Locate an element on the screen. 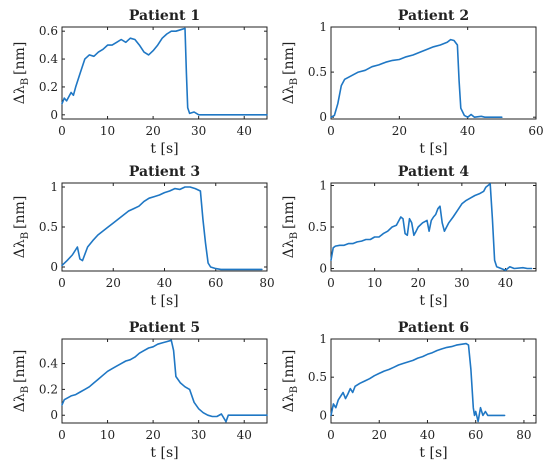  panel-4: Patient 4 0 10 20 30 40 0 0.5 1 t [s] ΔλB [nm] is located at coordinates (409, 236).